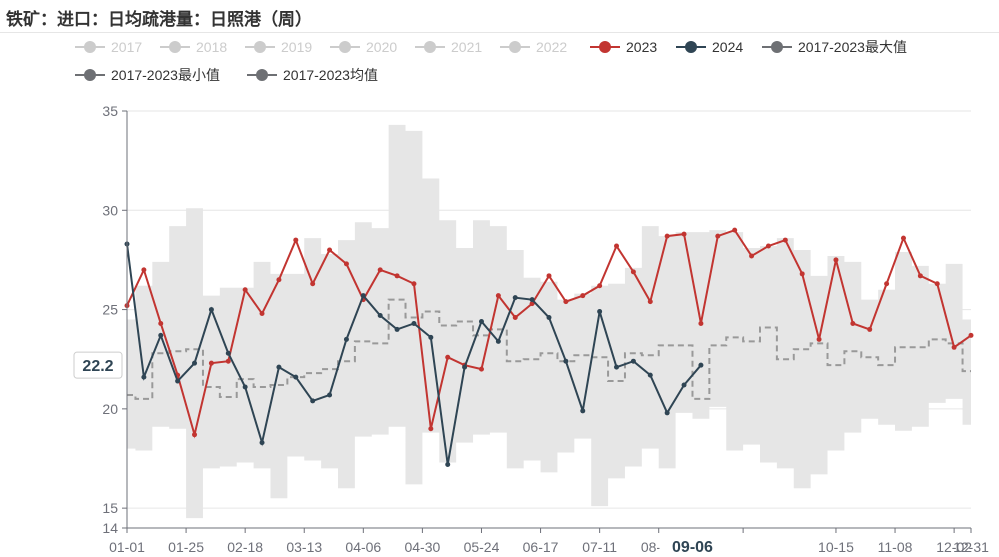 Image resolution: width=999 pixels, height=557 pixels. Describe the element at coordinates (448, 47) in the screenshot. I see `legend-item-4: 2021` at that location.